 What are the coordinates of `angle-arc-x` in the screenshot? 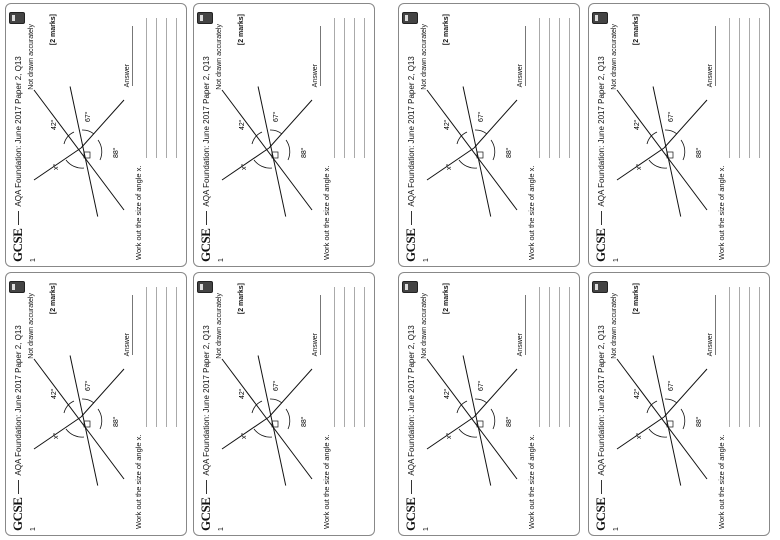 It's located at (263, 433).